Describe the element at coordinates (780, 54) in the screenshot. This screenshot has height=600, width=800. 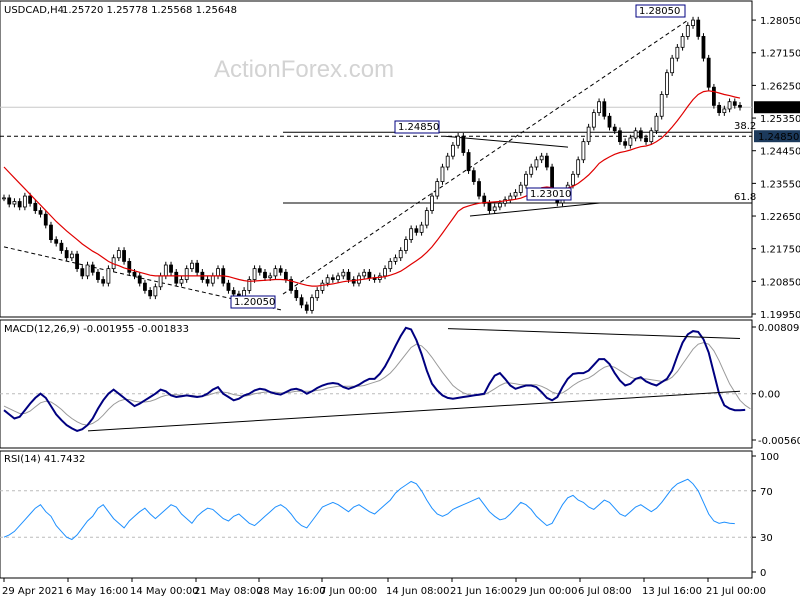
I see `price-tick-label: 1.27150` at that location.